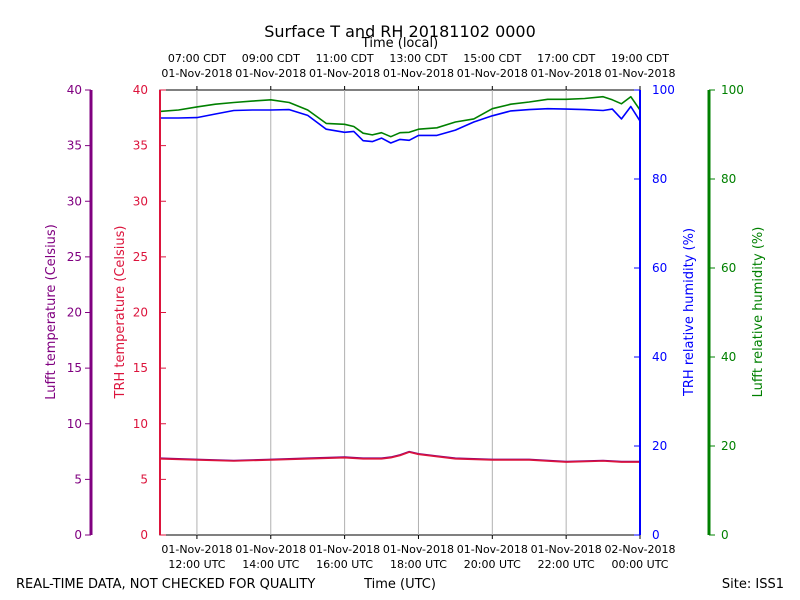  I want to click on lufft_temp-tick-label: 20, so click(74, 313).